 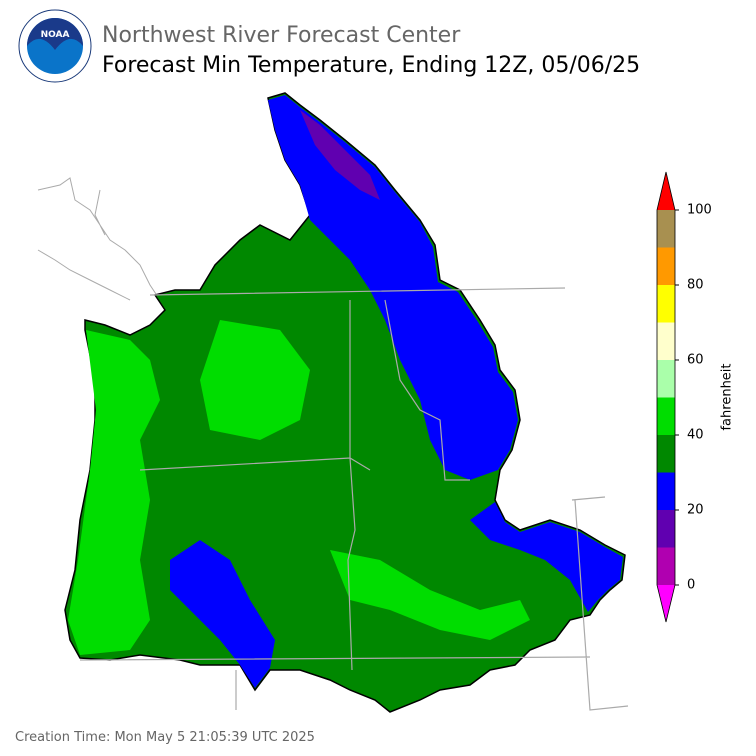 I want to click on colorbar: 0 20 40 60 80 100, so click(x=684, y=397).